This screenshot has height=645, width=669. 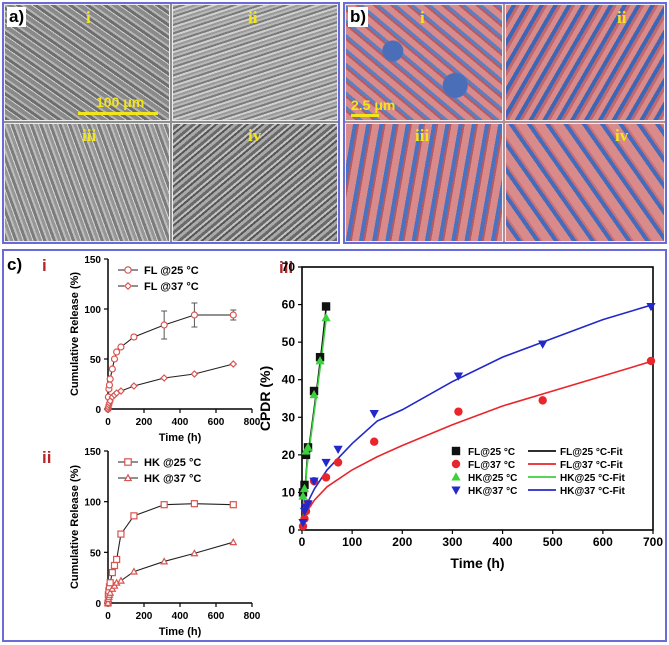 I want to click on c-iii-y-tick-label: 70, so click(x=289, y=267).